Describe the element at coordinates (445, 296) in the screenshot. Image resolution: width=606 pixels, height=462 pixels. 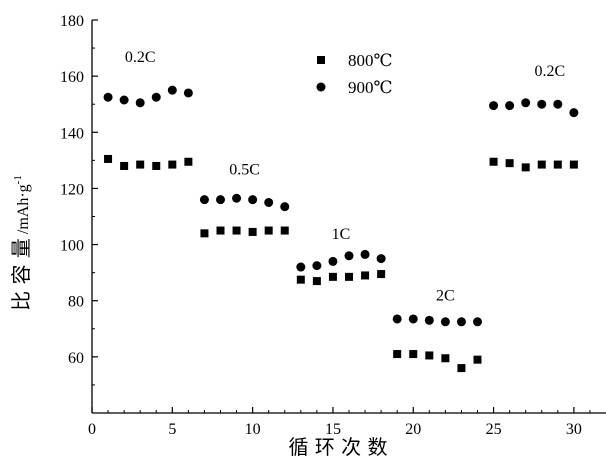
I see `rate-label: 2C` at that location.